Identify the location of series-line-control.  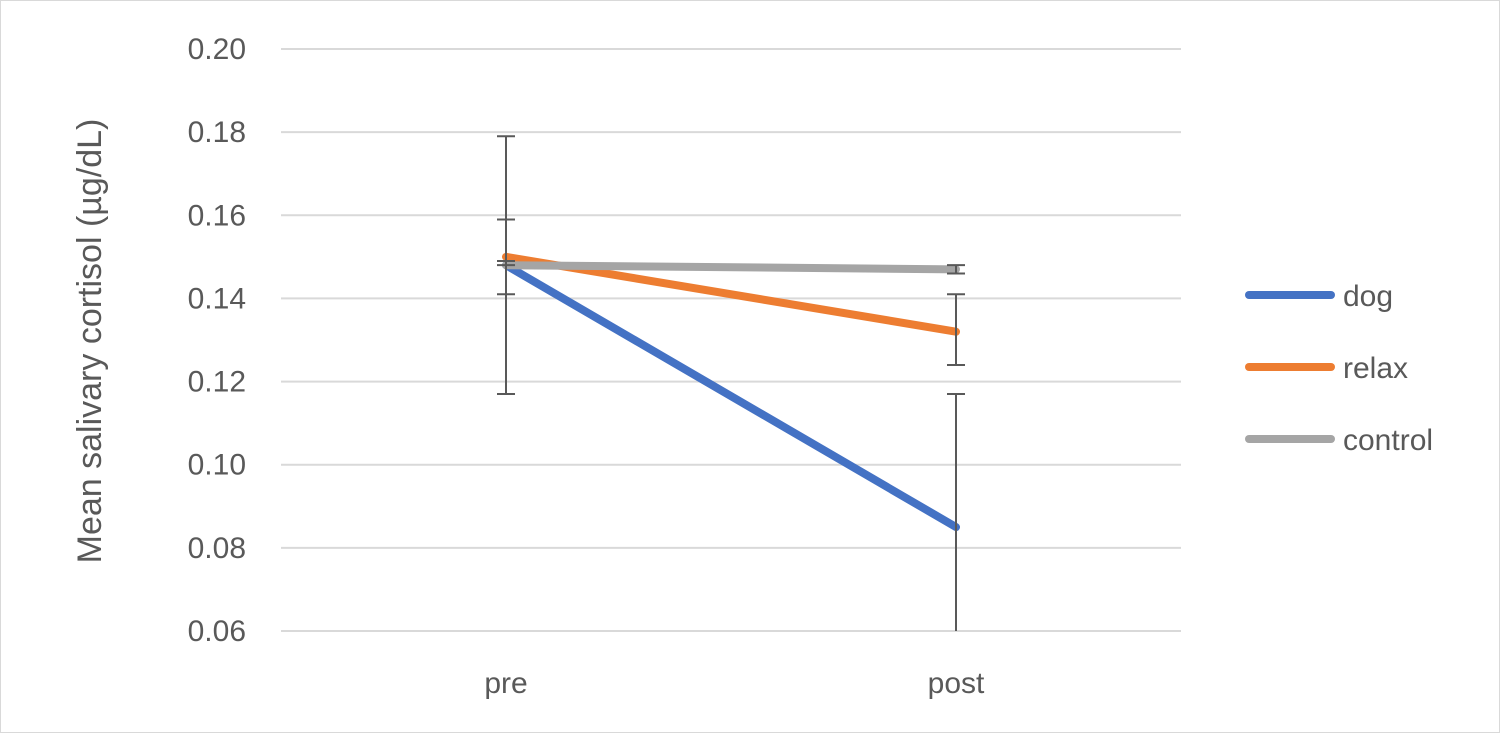
(731, 267).